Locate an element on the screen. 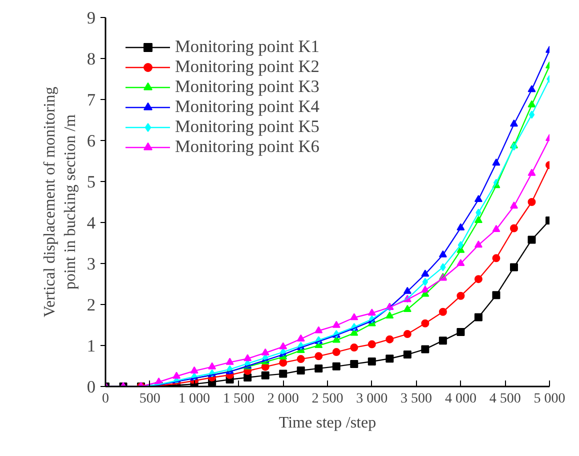  x-tick-label: 500 is located at coordinates (149, 399).